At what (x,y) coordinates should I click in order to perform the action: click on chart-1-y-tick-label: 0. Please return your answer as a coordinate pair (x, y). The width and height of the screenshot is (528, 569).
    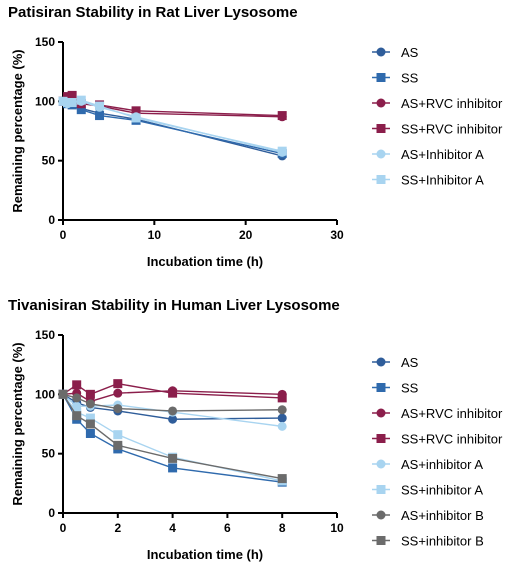
    Looking at the image, I should click on (51, 220).